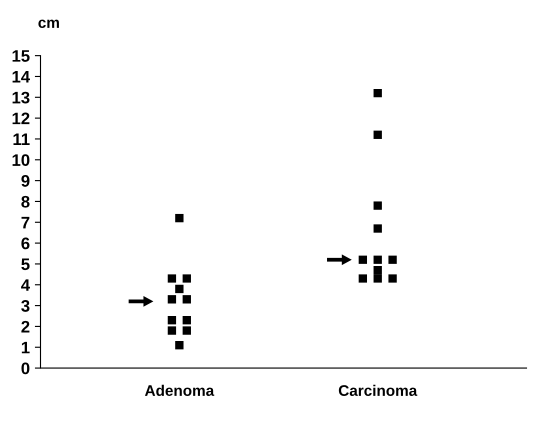  I want to click on y-tick-label: 6, so click(25, 244).